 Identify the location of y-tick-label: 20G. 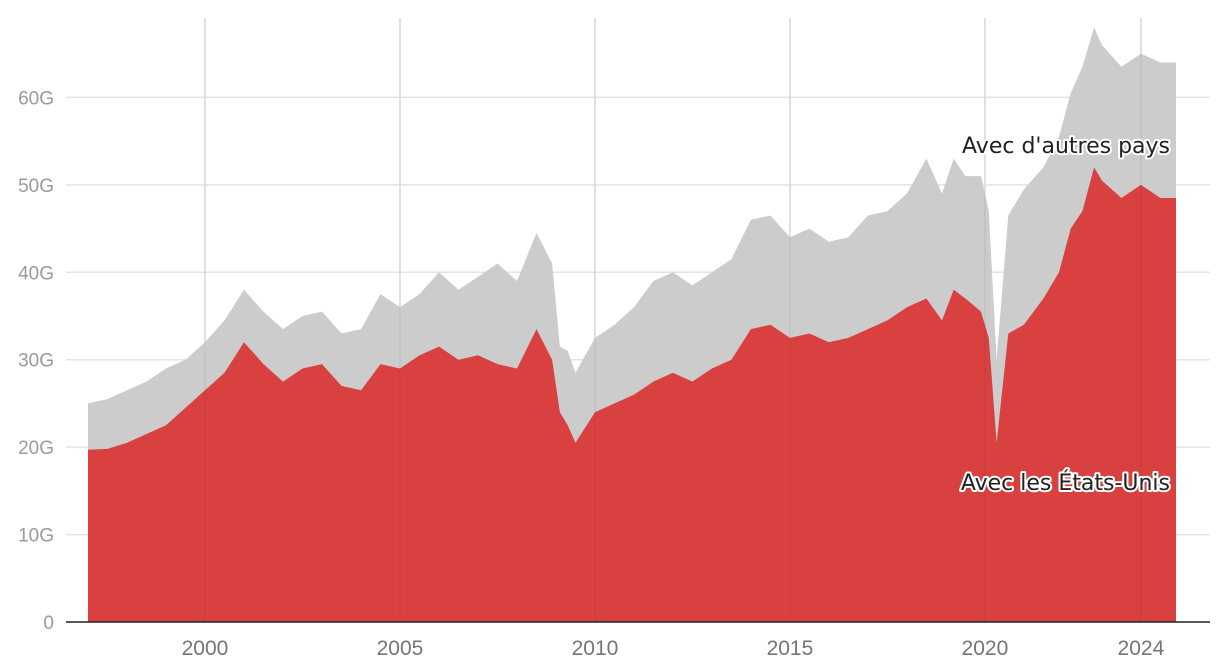
(36, 448).